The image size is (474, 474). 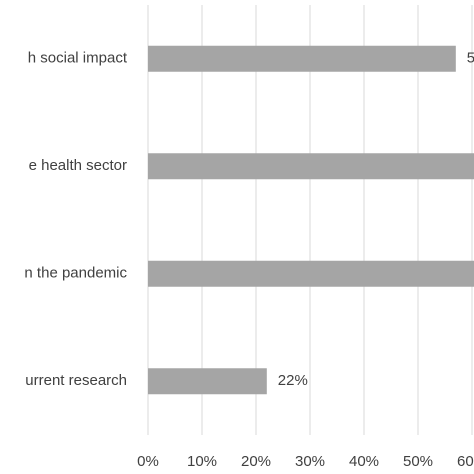 What do you see at coordinates (76, 380) in the screenshot?
I see `y-tick-label: urrent research` at bounding box center [76, 380].